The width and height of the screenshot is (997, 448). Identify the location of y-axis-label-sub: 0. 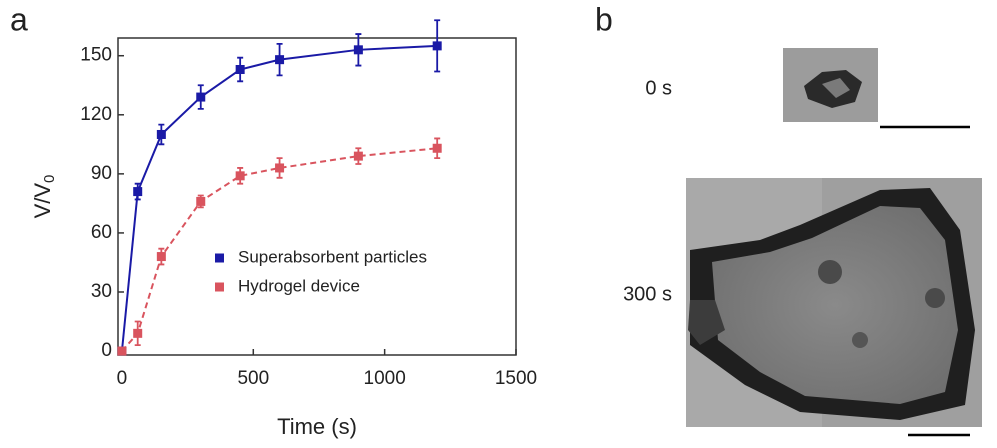
(49, 179).